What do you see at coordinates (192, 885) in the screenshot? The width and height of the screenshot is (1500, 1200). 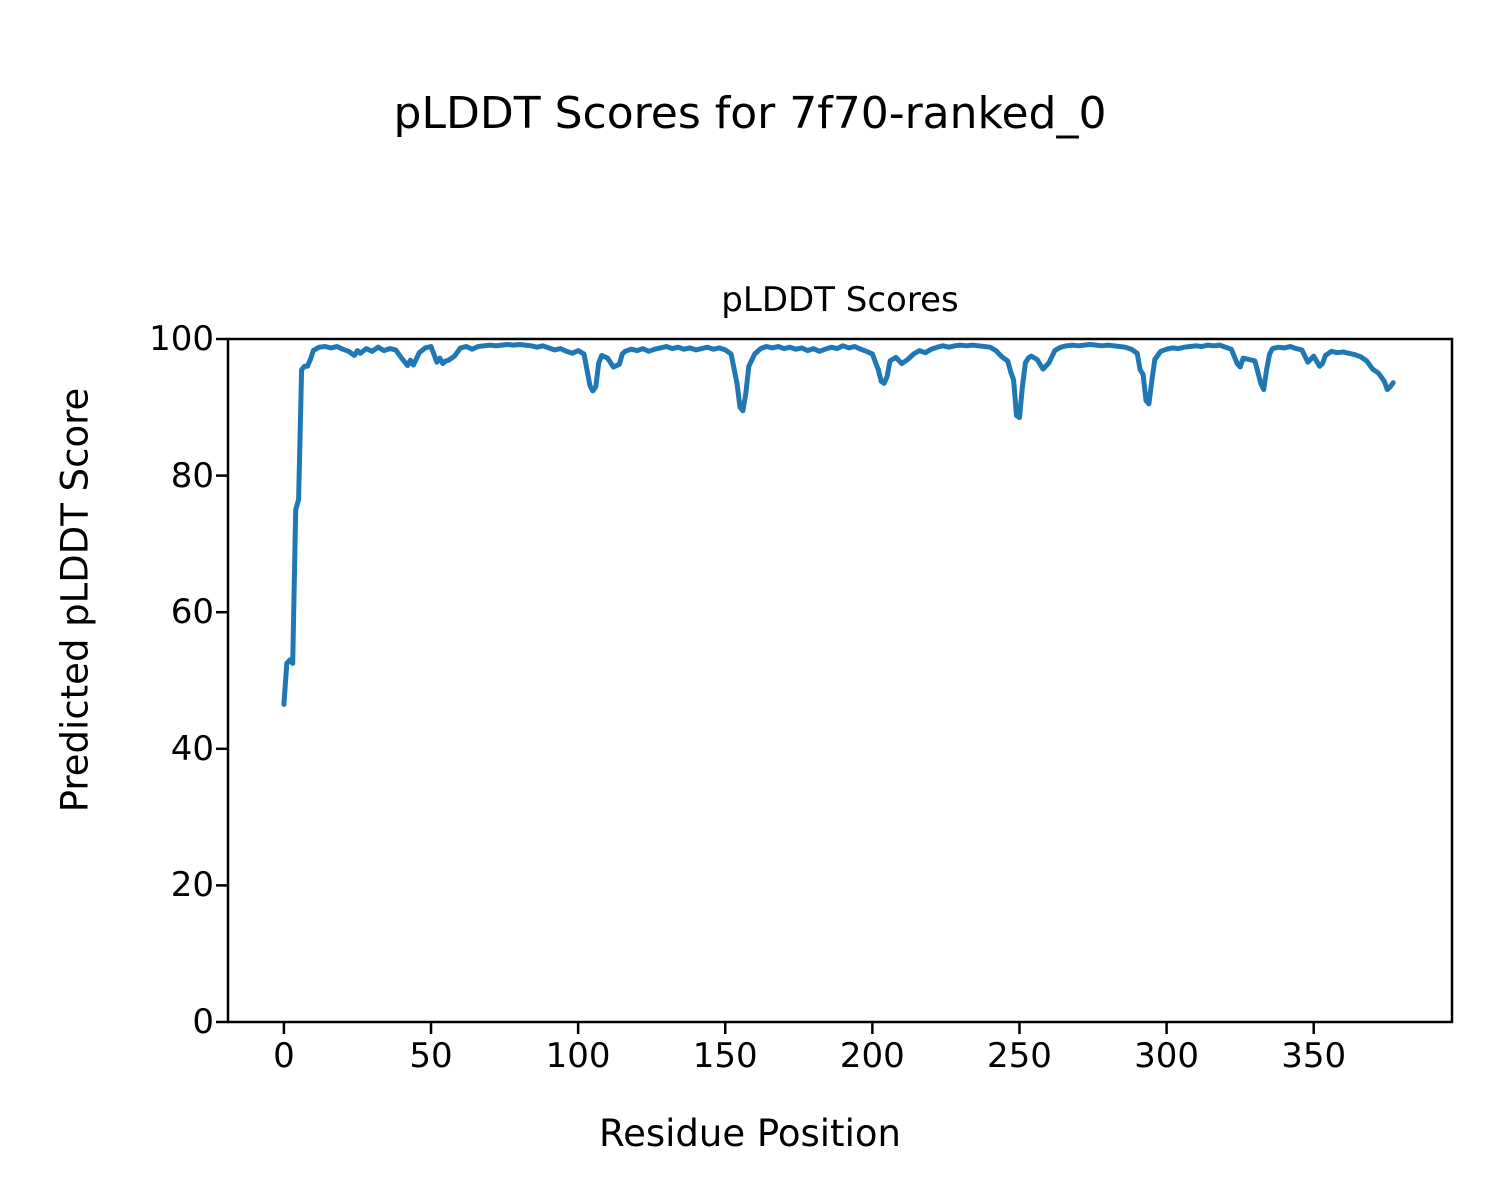 I see `y-tick-label: 20` at bounding box center [192, 885].